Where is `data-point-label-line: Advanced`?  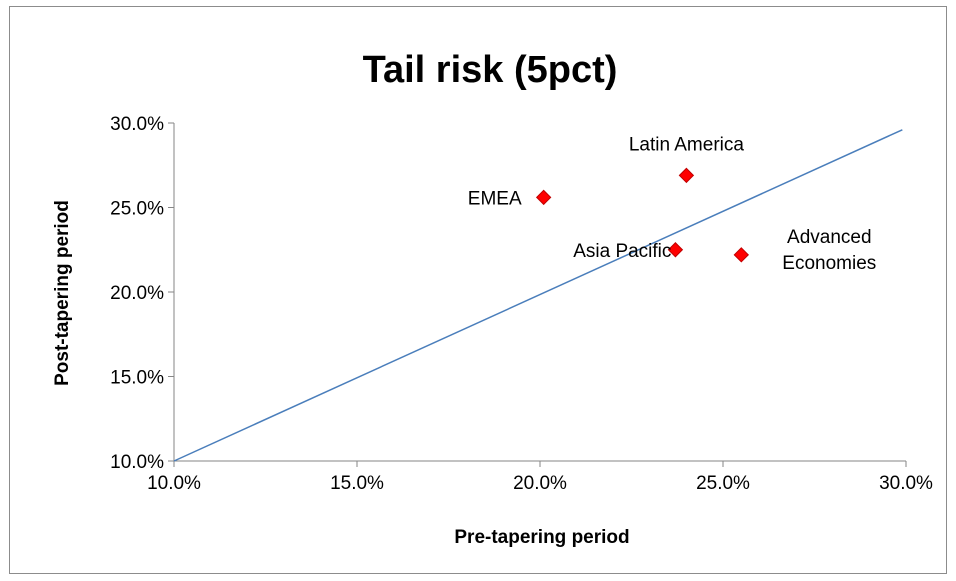
data-point-label-line: Advanced is located at coordinates (829, 237).